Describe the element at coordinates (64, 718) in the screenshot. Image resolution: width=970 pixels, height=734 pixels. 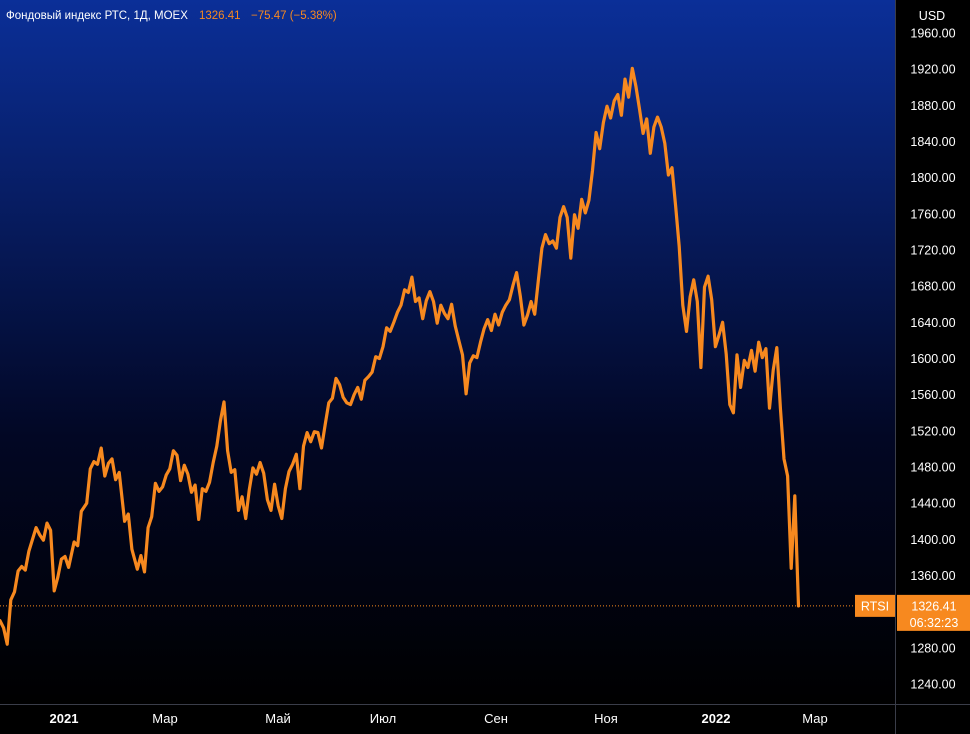
I see `time-tick-label: 2021` at that location.